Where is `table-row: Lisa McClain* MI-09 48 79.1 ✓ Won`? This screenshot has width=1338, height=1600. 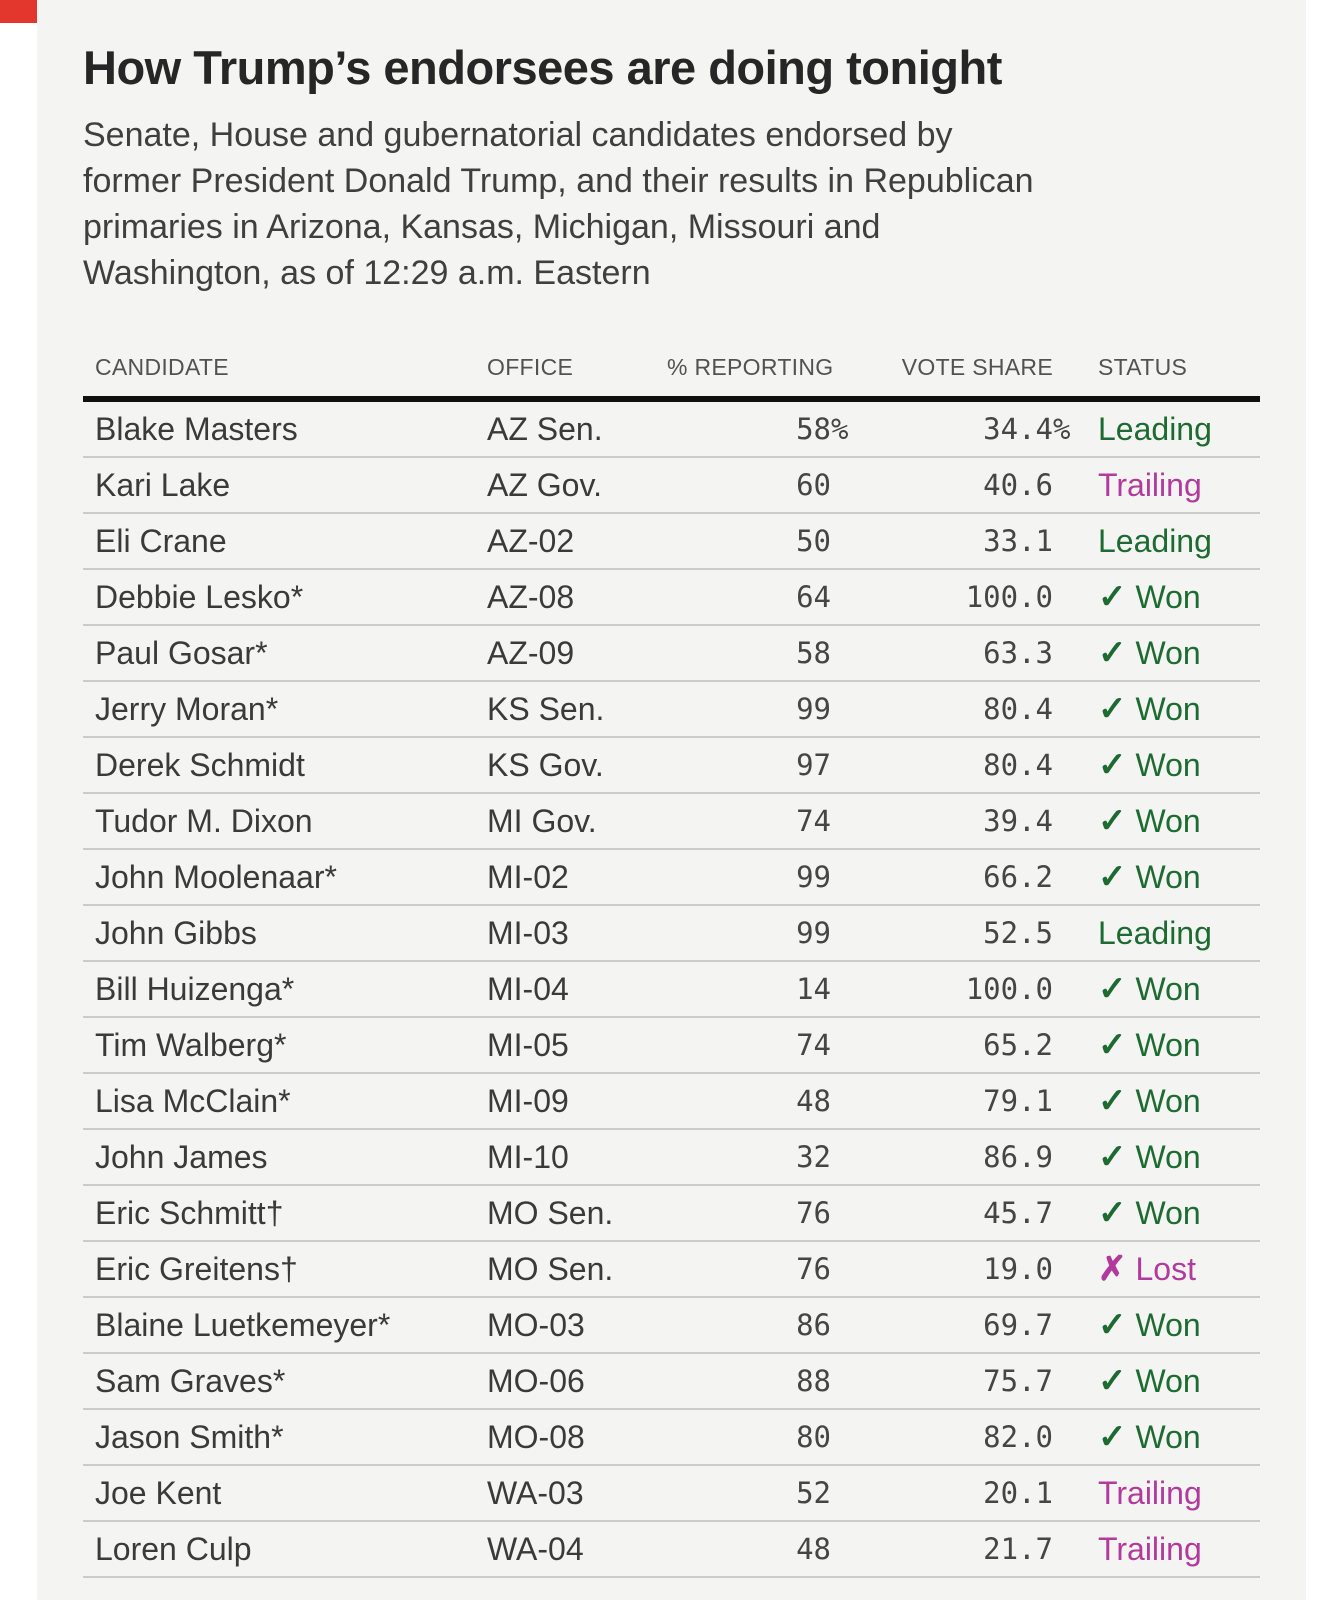
table-row: Lisa McClain* MI-09 48 79.1 ✓ Won is located at coordinates (671, 1102).